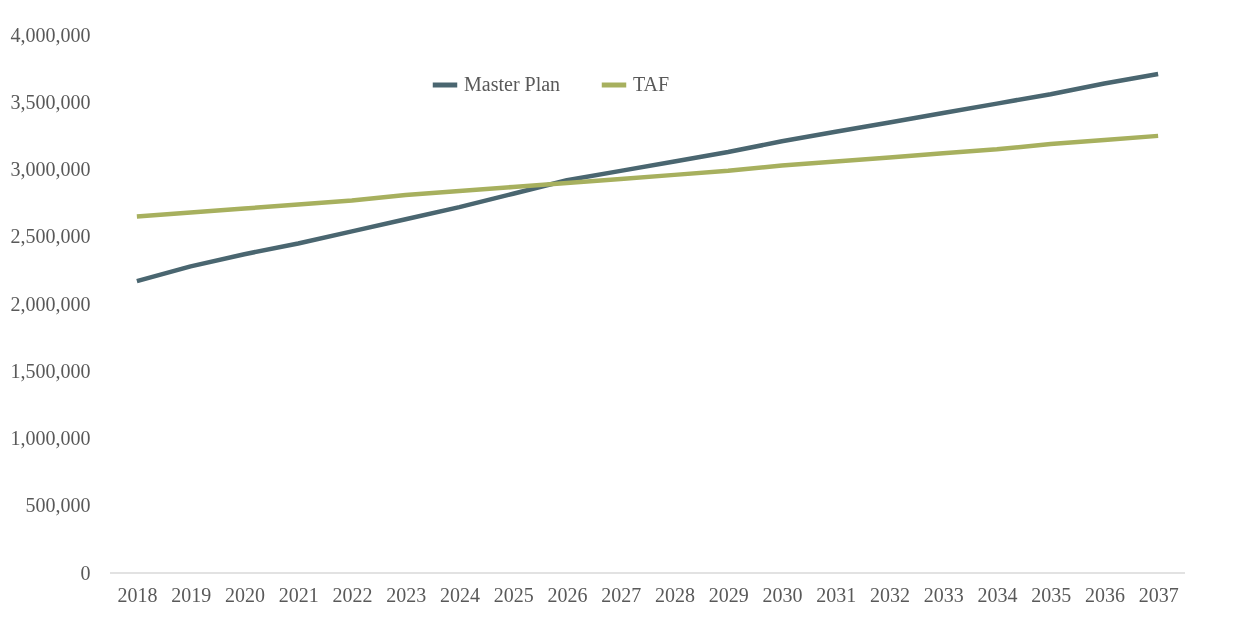  Describe the element at coordinates (50, 34) in the screenshot. I see `y-tick-label: 4,000,000` at that location.